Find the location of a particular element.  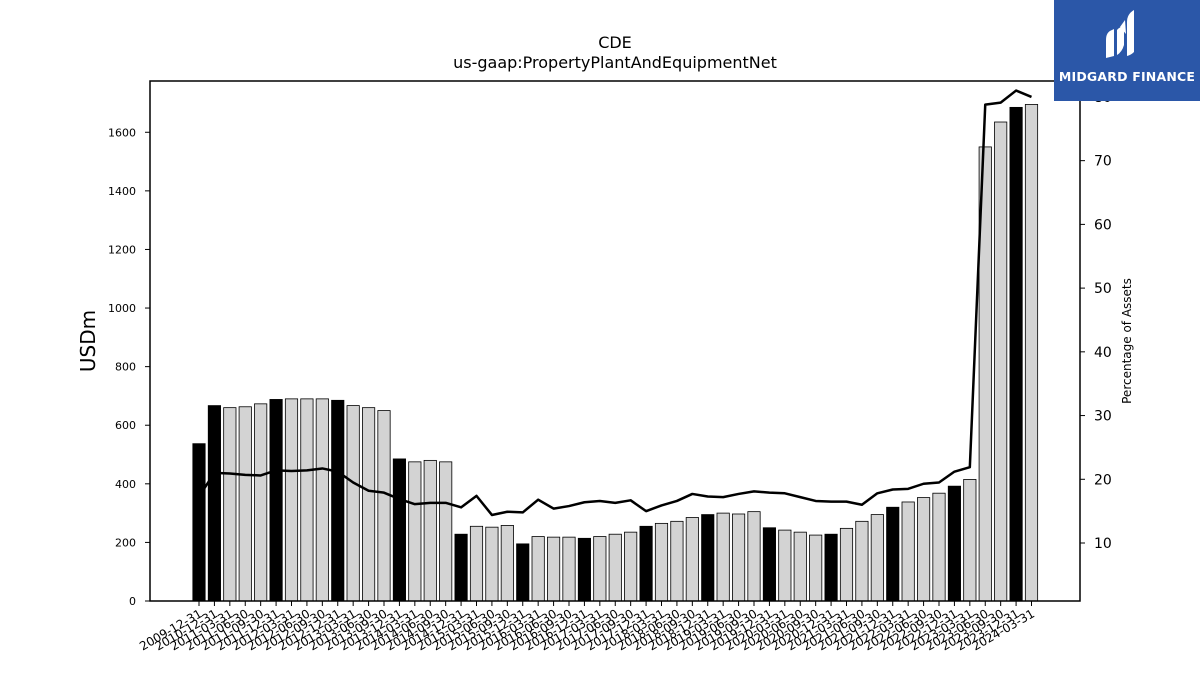

logo-text: MIDGARD FINANCE is located at coordinates (1127, 76).